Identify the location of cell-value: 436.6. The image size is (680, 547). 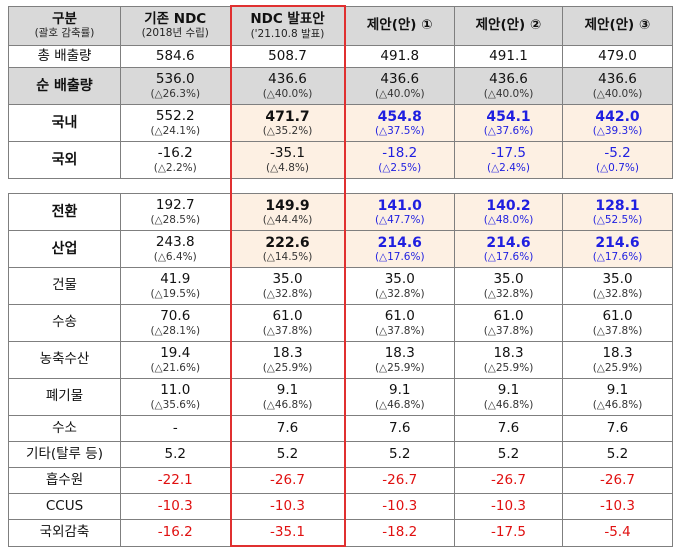
(617, 79).